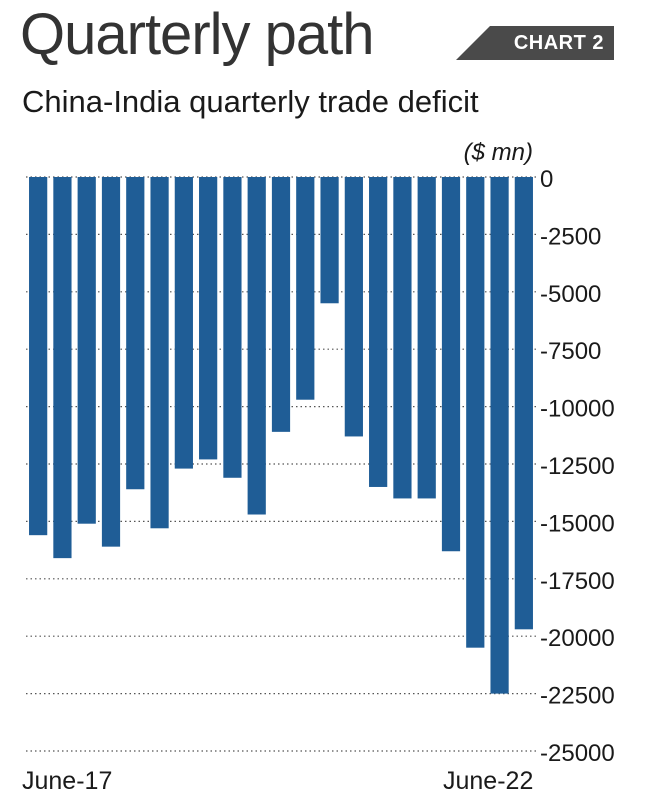 This screenshot has width=660, height=808. Describe the element at coordinates (577, 466) in the screenshot. I see `y-tick-label: -12500` at that location.